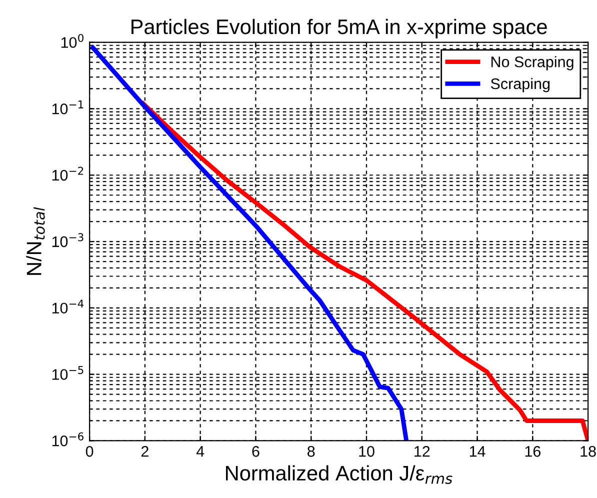  I want to click on y-tick-label: 10$^{0}$, so click(72, 41).